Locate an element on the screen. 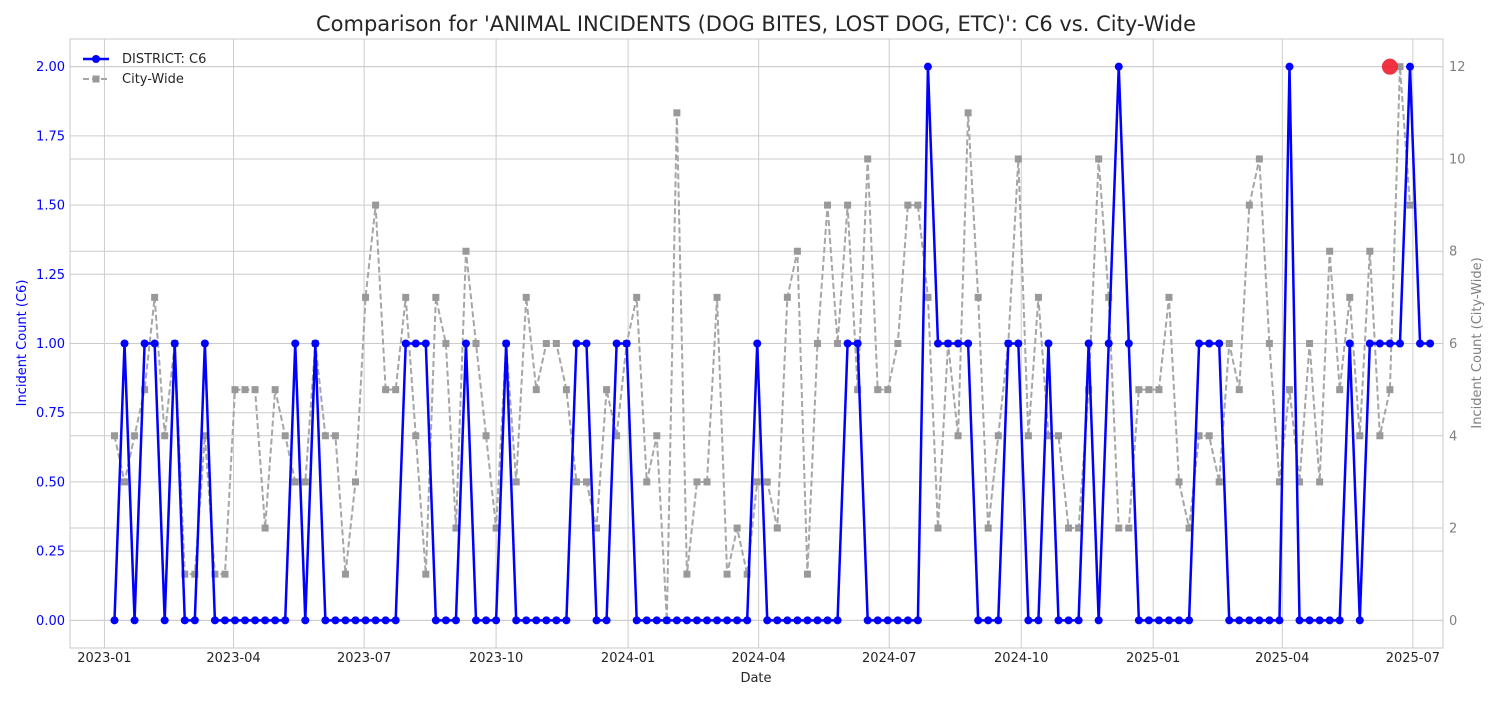 This screenshot has height=704, width=1500. x-tick-label: 2025-04 is located at coordinates (1282, 658).